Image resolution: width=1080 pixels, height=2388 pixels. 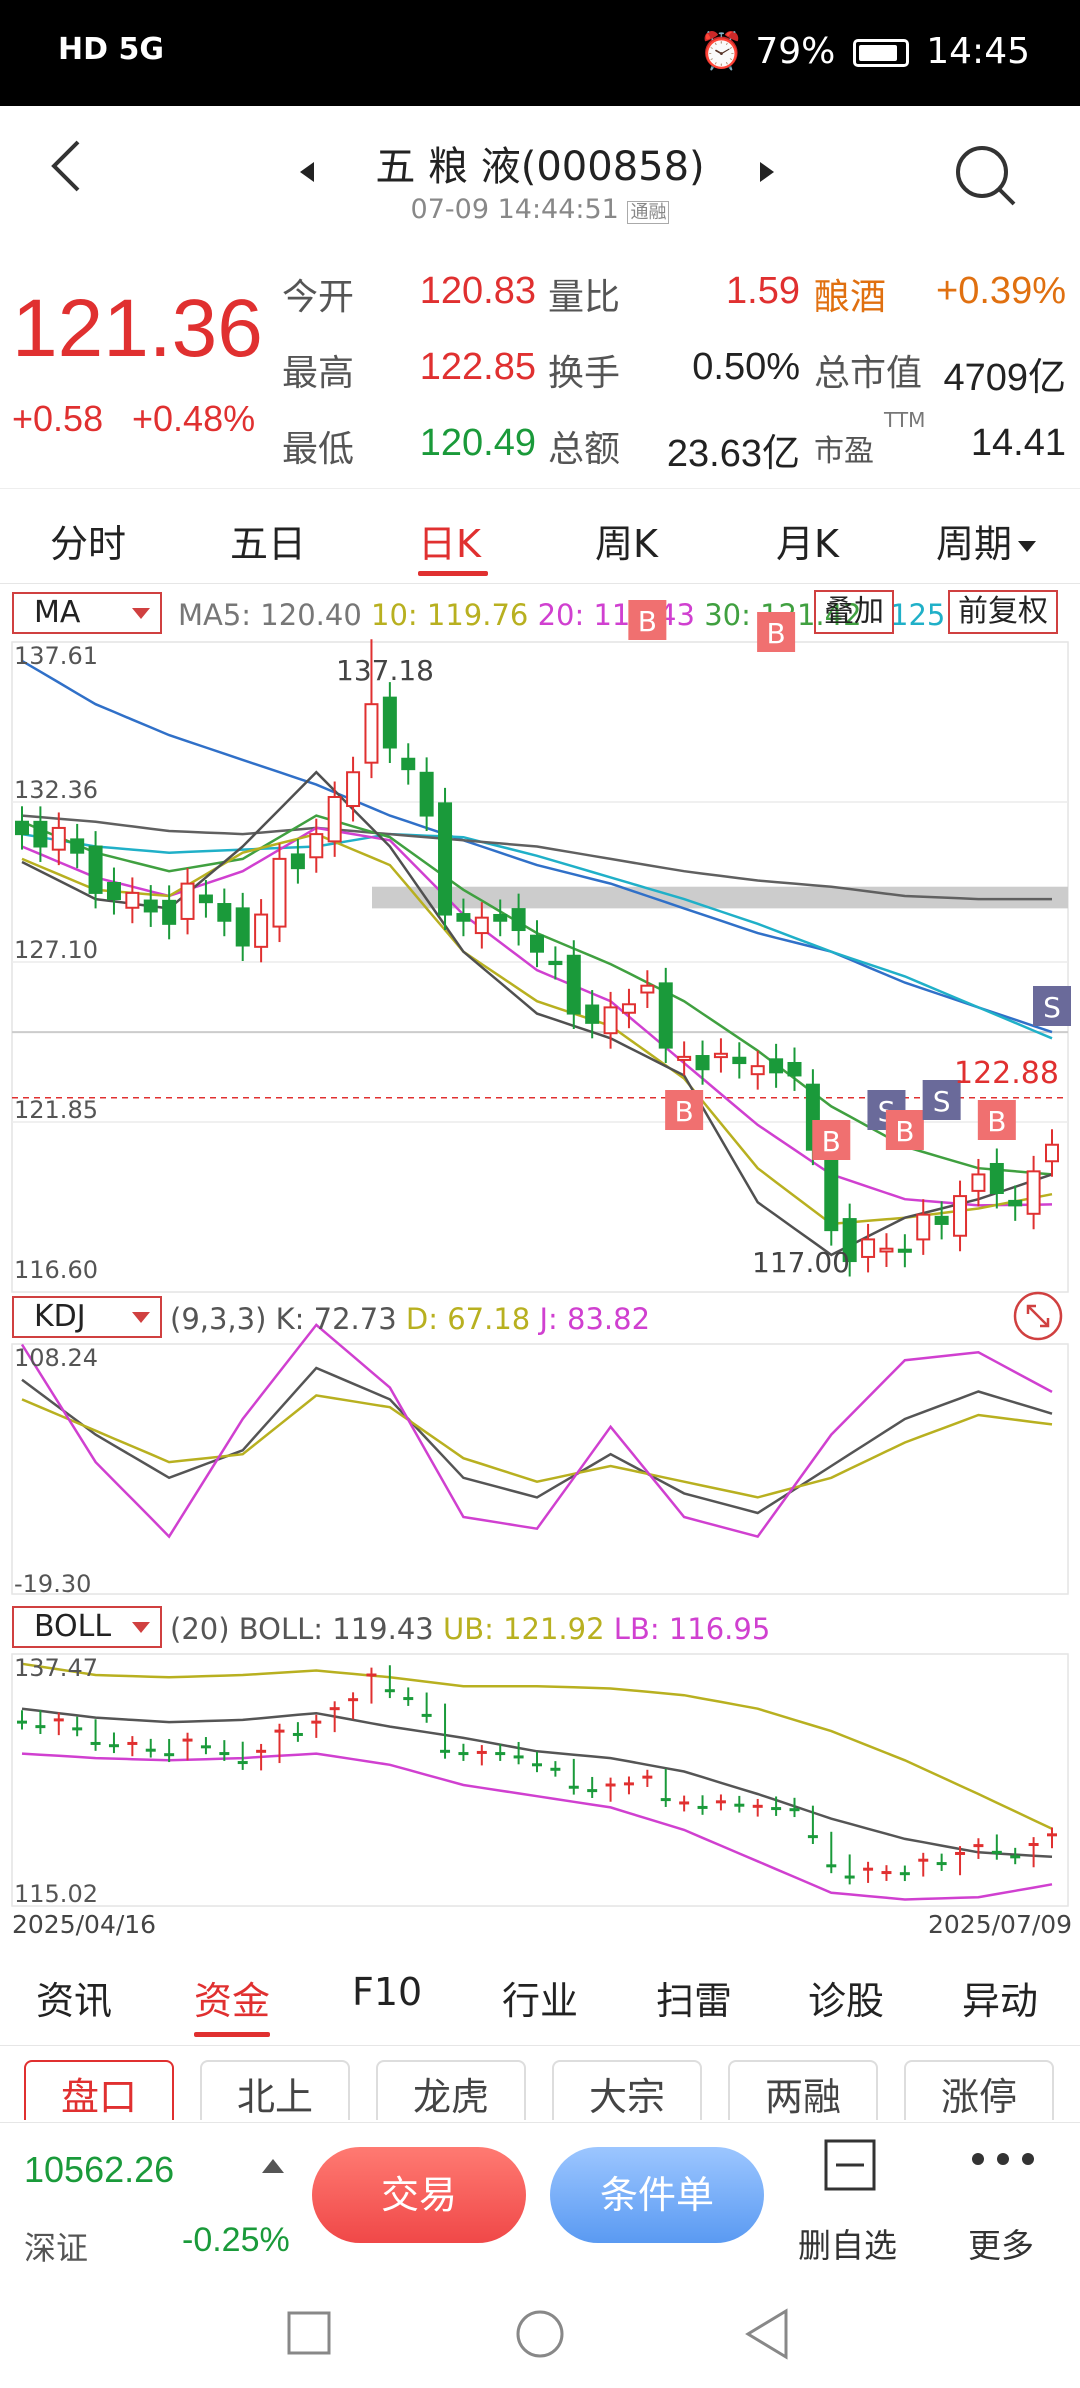 What do you see at coordinates (470, 1629) in the screenshot?
I see `boll-legend: (20) BOLL: 119.43 UB: 121.92 LB: 116.95` at bounding box center [470, 1629].